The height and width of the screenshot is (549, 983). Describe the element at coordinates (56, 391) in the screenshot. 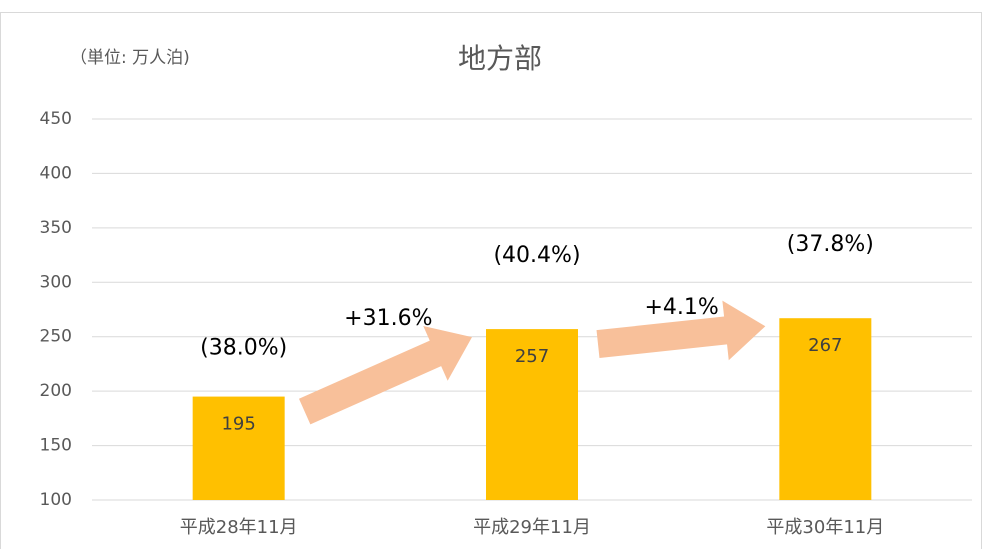

I see `y-tick-label: 200` at that location.